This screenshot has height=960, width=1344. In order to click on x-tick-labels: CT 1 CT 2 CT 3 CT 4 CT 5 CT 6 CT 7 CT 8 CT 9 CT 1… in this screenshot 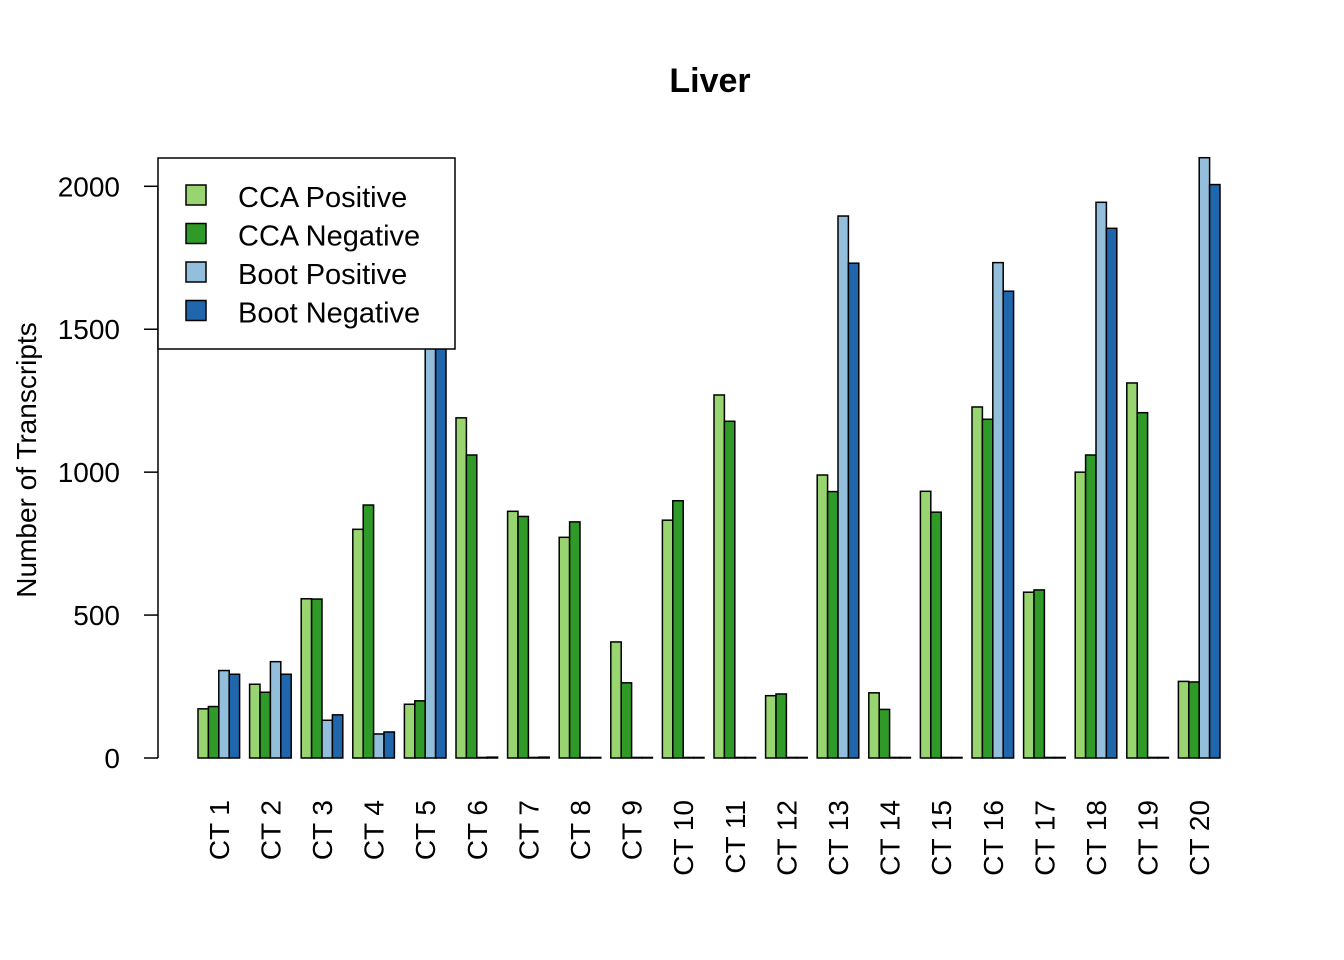, I will do `click(709, 838)`.